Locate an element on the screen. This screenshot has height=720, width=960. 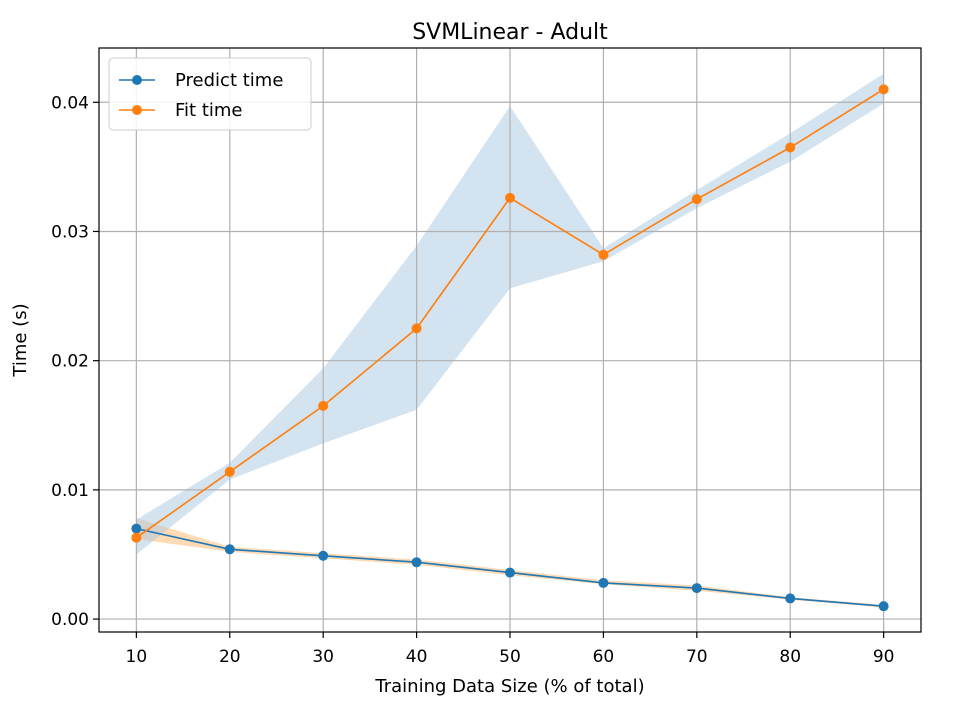
x-axis-label: Training Data Size (% of total) is located at coordinates (509, 686).